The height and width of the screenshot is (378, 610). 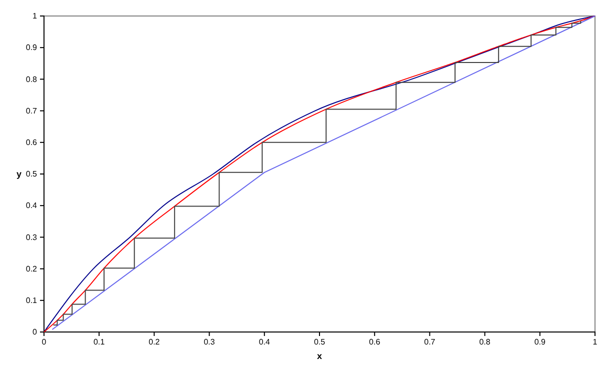 I want to click on y-tick-label: 0.1, so click(x=32, y=300).